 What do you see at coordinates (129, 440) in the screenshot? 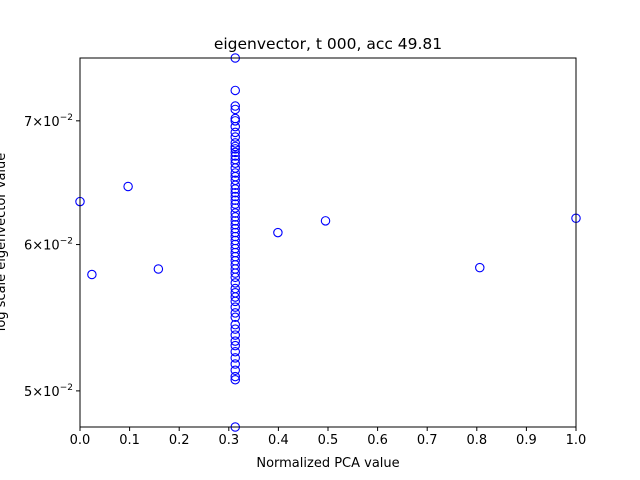
I see `x-tick-label: 0.1` at bounding box center [129, 440].